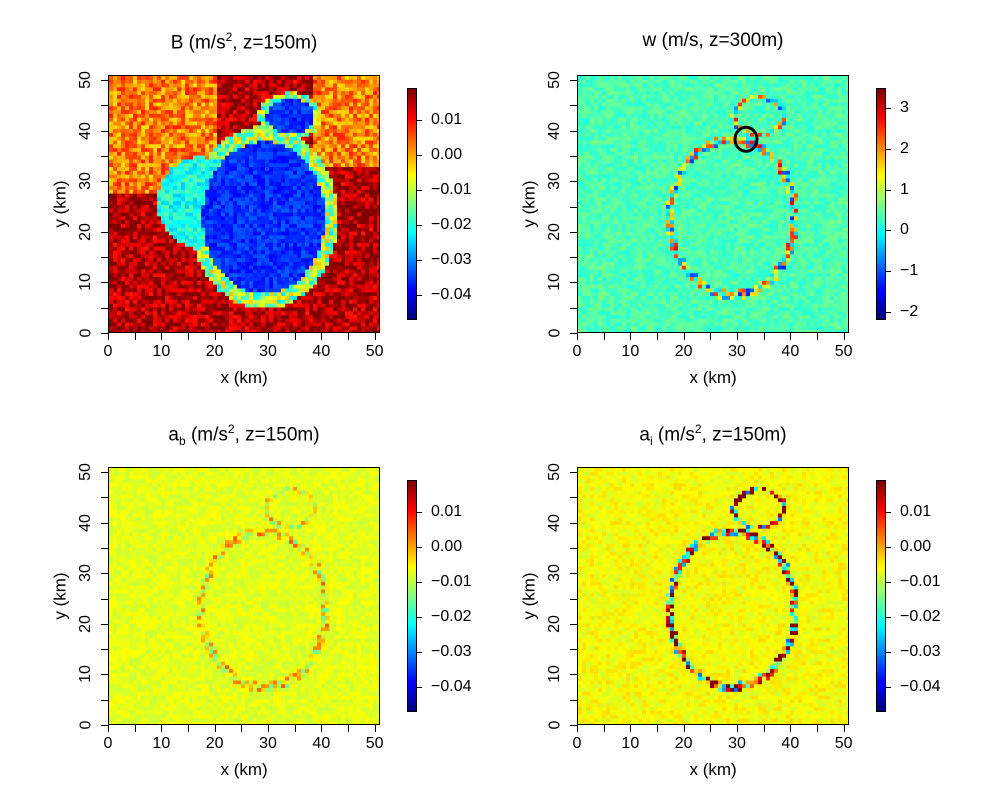 This screenshot has width=1000, height=800. I want to click on panel-title: ab (m/s2, z=150m), so click(243, 435).